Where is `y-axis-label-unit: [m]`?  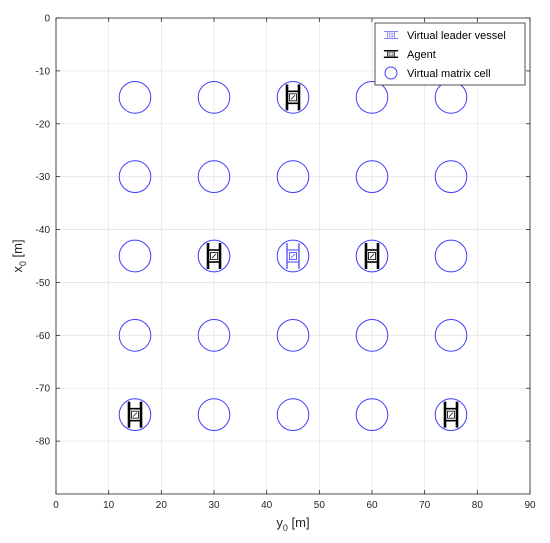 y-axis-label-unit: [m] is located at coordinates (17, 250).